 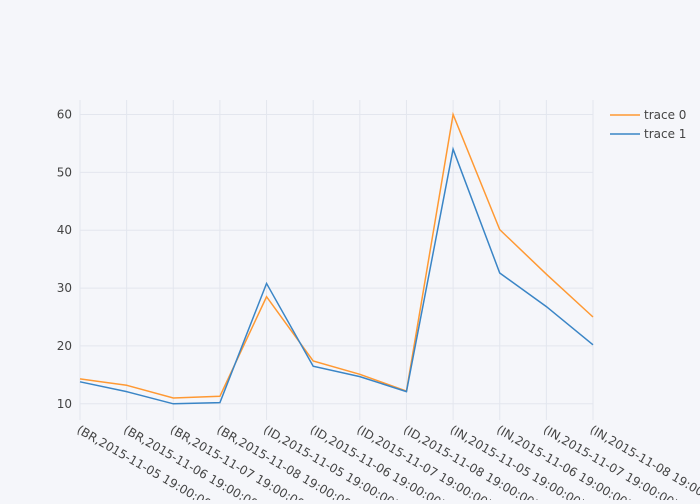 I want to click on y-tick-label: 30, so click(x=64, y=288).